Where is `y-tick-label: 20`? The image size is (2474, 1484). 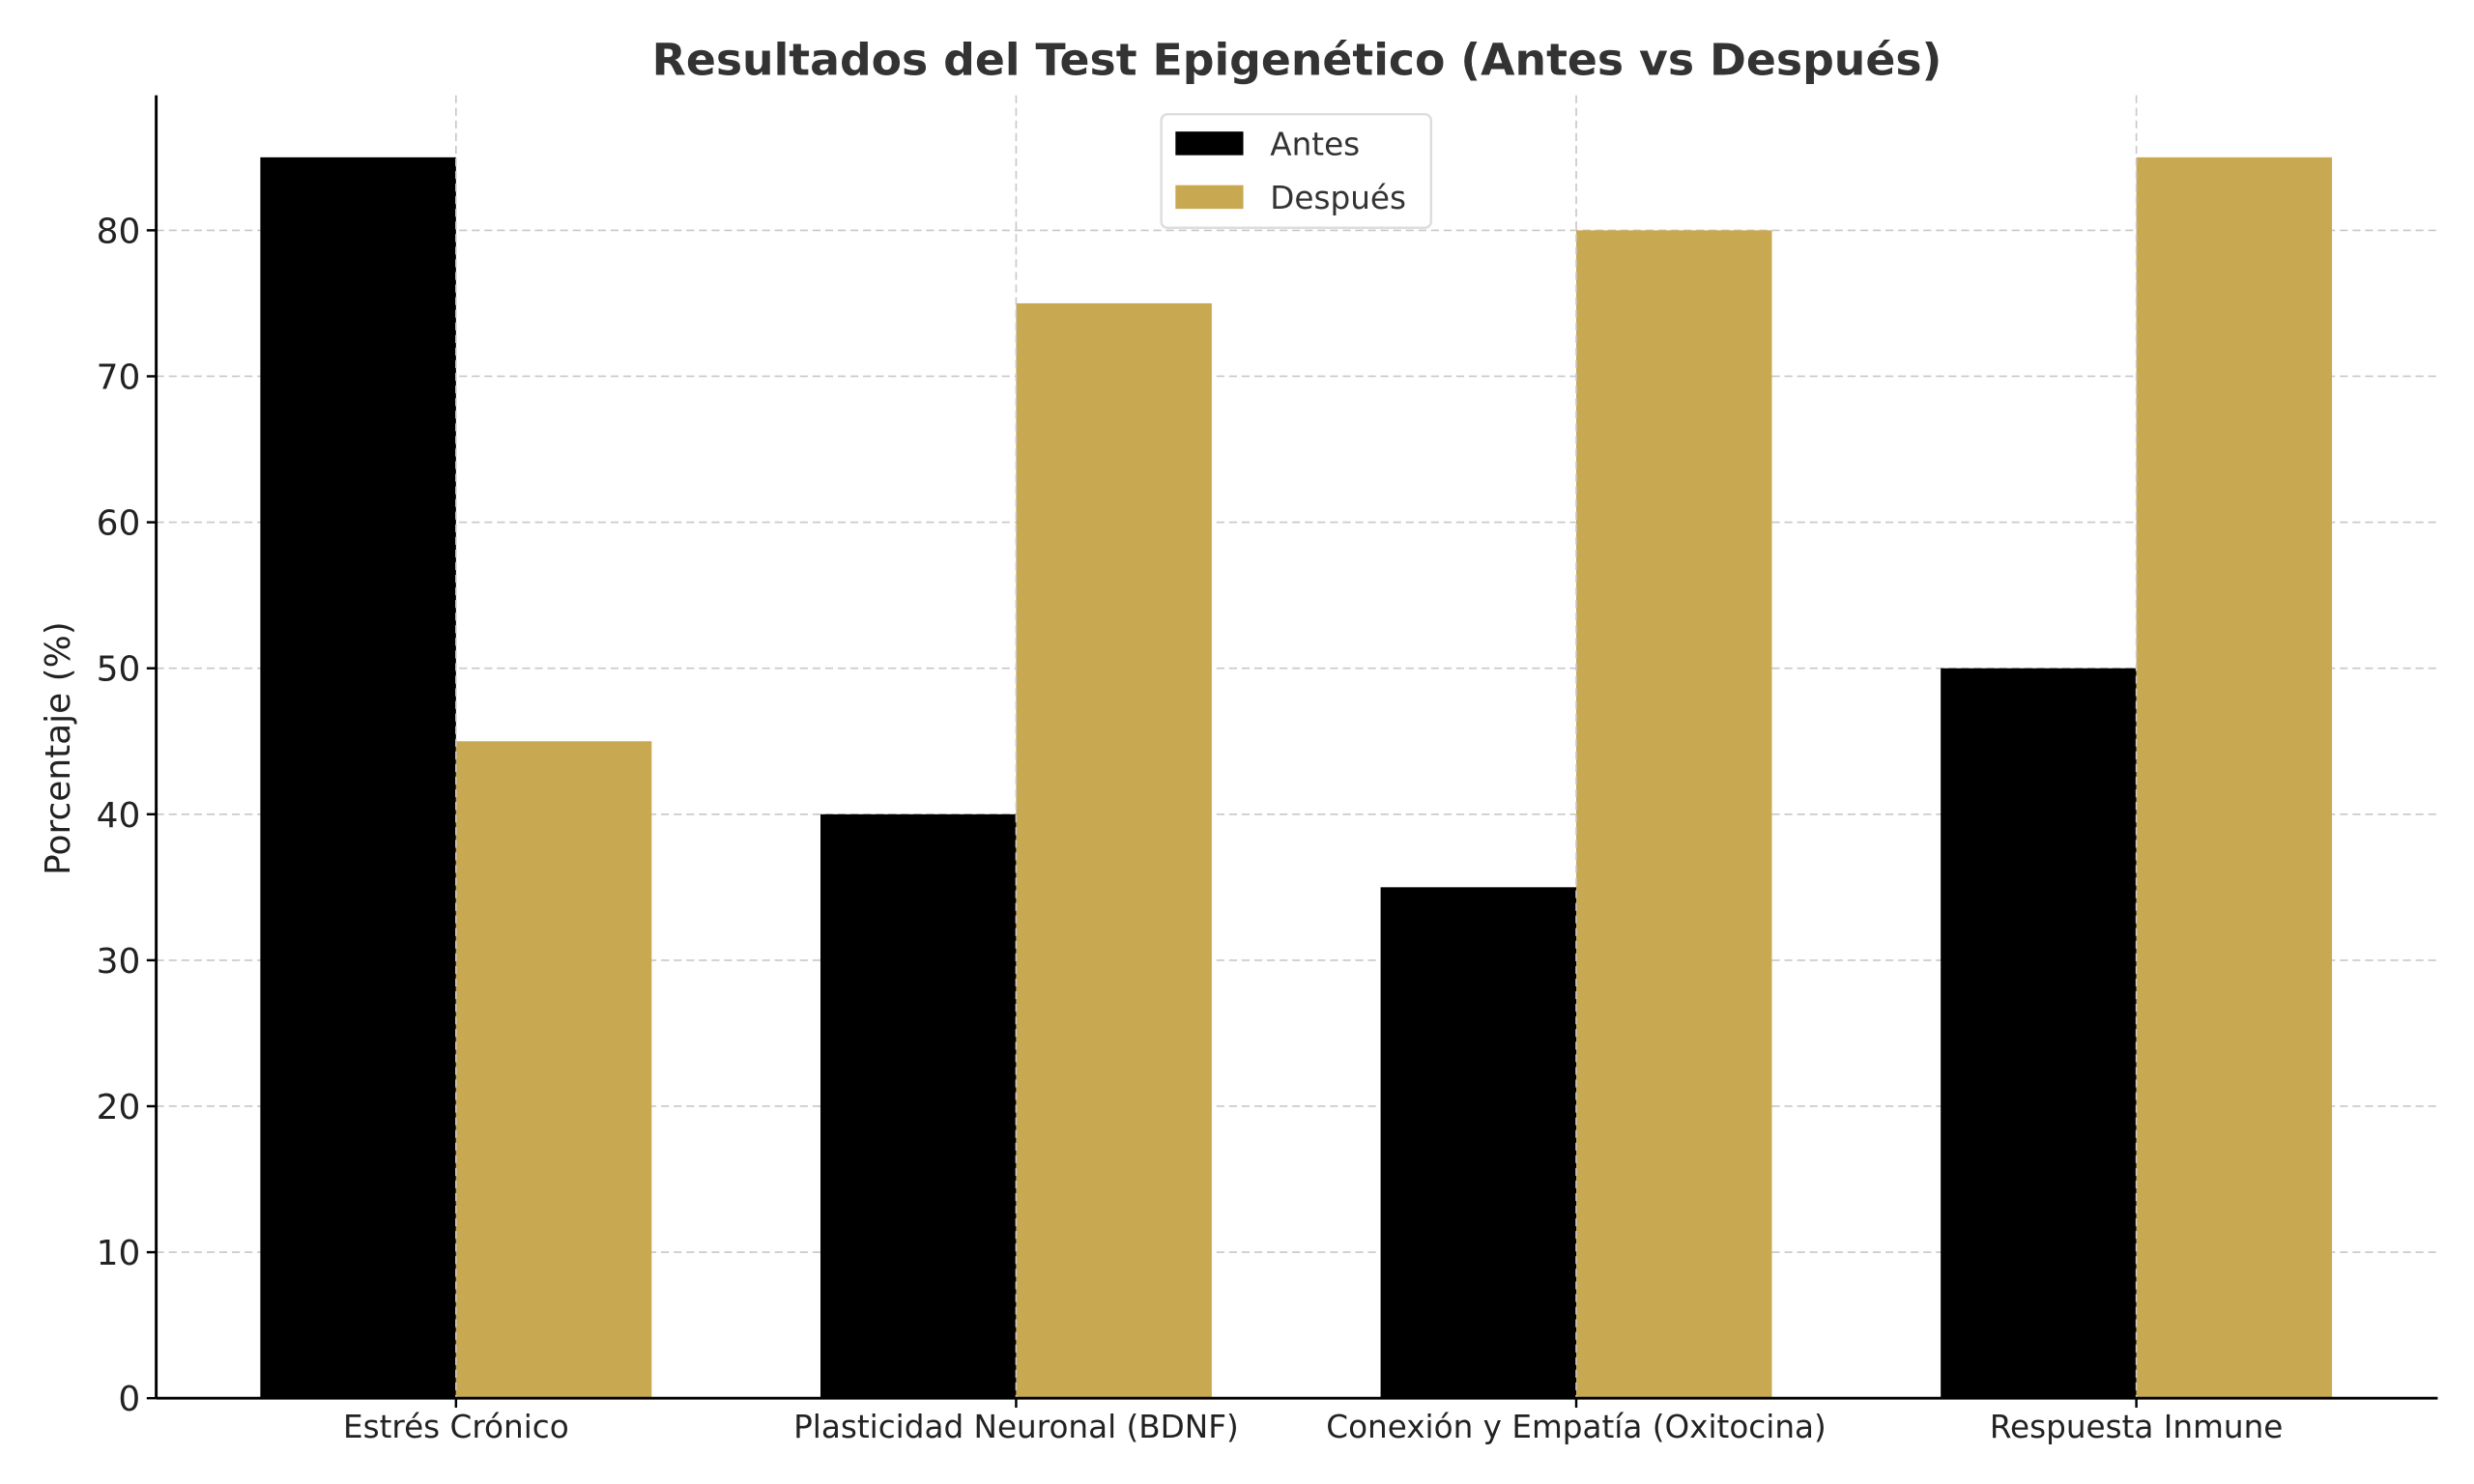
y-tick-label: 20 is located at coordinates (119, 1107).